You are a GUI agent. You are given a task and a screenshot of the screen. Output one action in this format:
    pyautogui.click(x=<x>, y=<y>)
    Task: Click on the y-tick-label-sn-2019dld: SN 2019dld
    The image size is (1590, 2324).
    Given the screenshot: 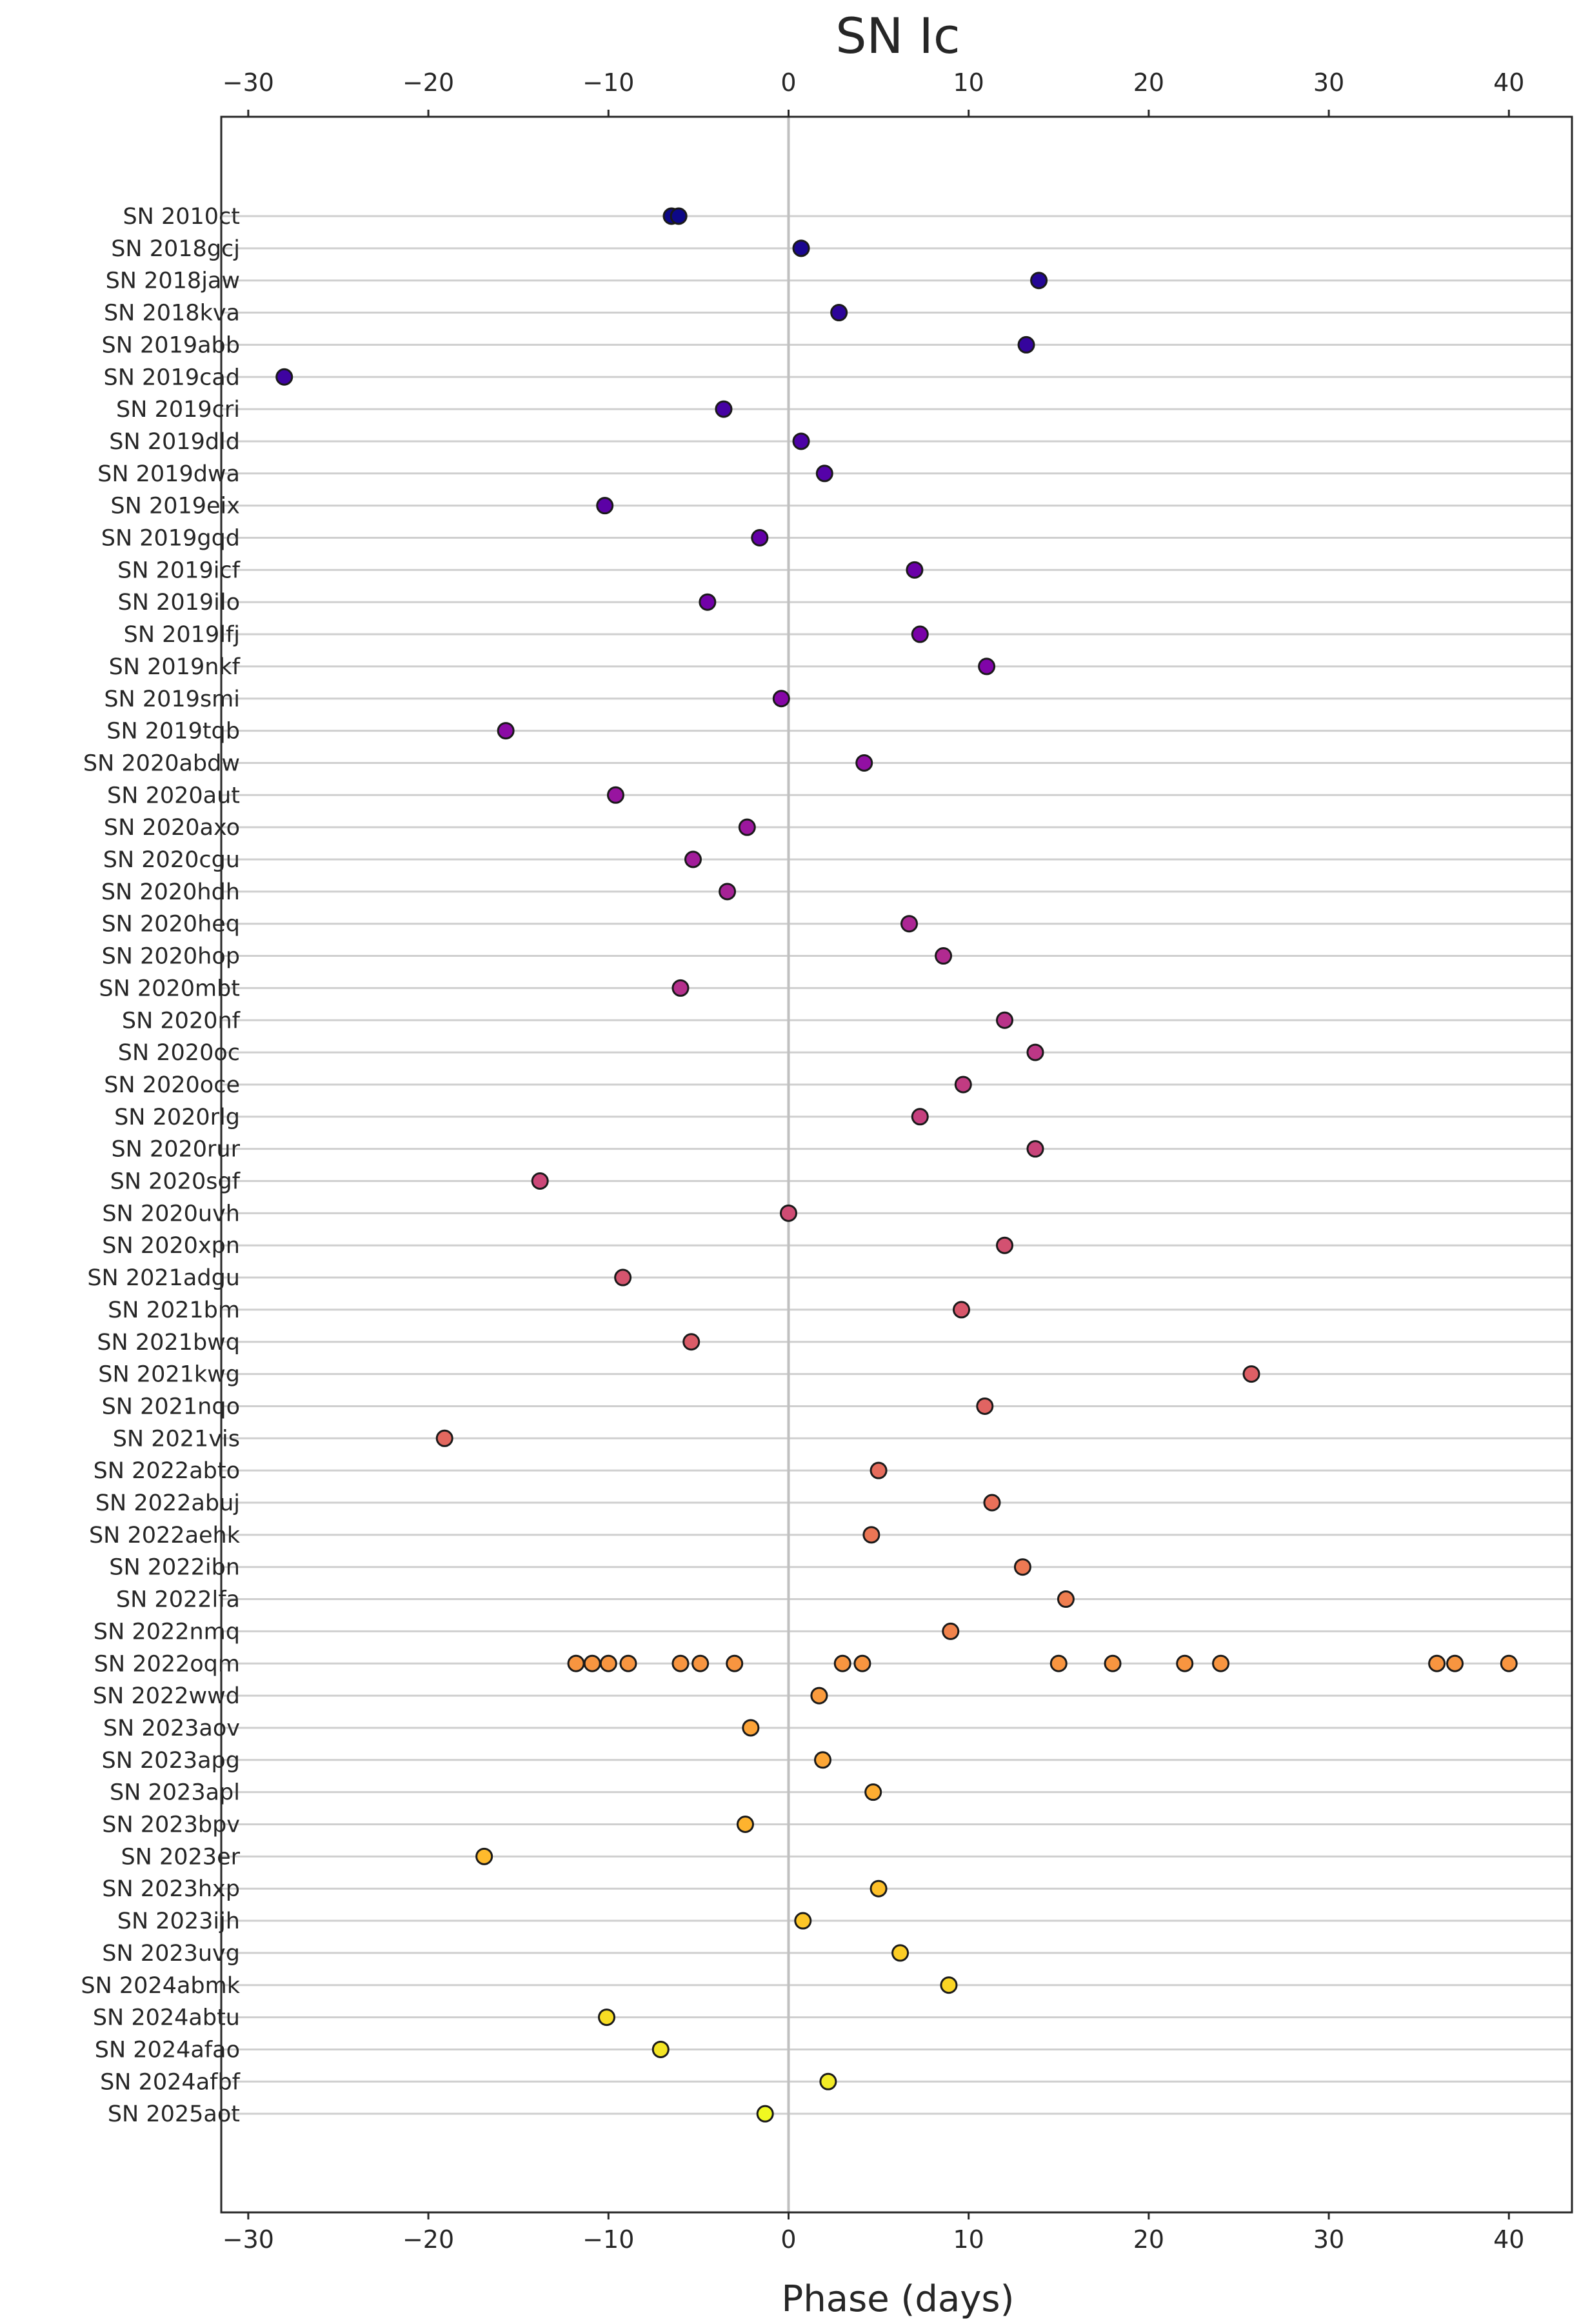 What is the action you would take?
    pyautogui.click(x=174, y=442)
    